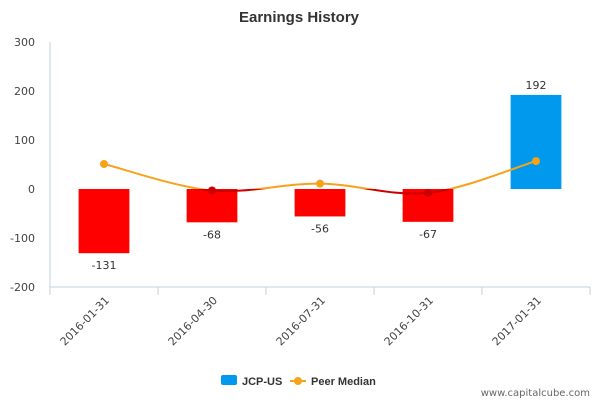  What do you see at coordinates (299, 17) in the screenshot?
I see `chart-title: Earnings History` at bounding box center [299, 17].